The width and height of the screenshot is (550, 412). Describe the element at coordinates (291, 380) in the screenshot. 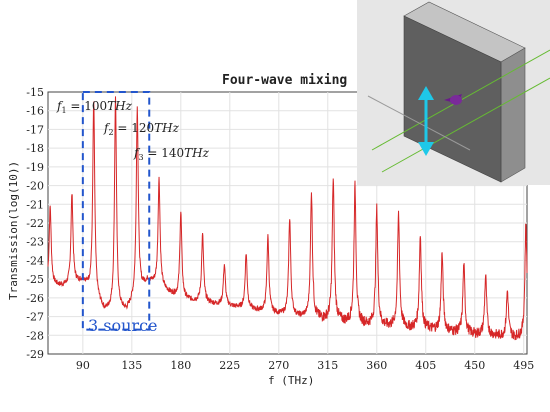

I see `x-axis-label: f (THz)` at that location.